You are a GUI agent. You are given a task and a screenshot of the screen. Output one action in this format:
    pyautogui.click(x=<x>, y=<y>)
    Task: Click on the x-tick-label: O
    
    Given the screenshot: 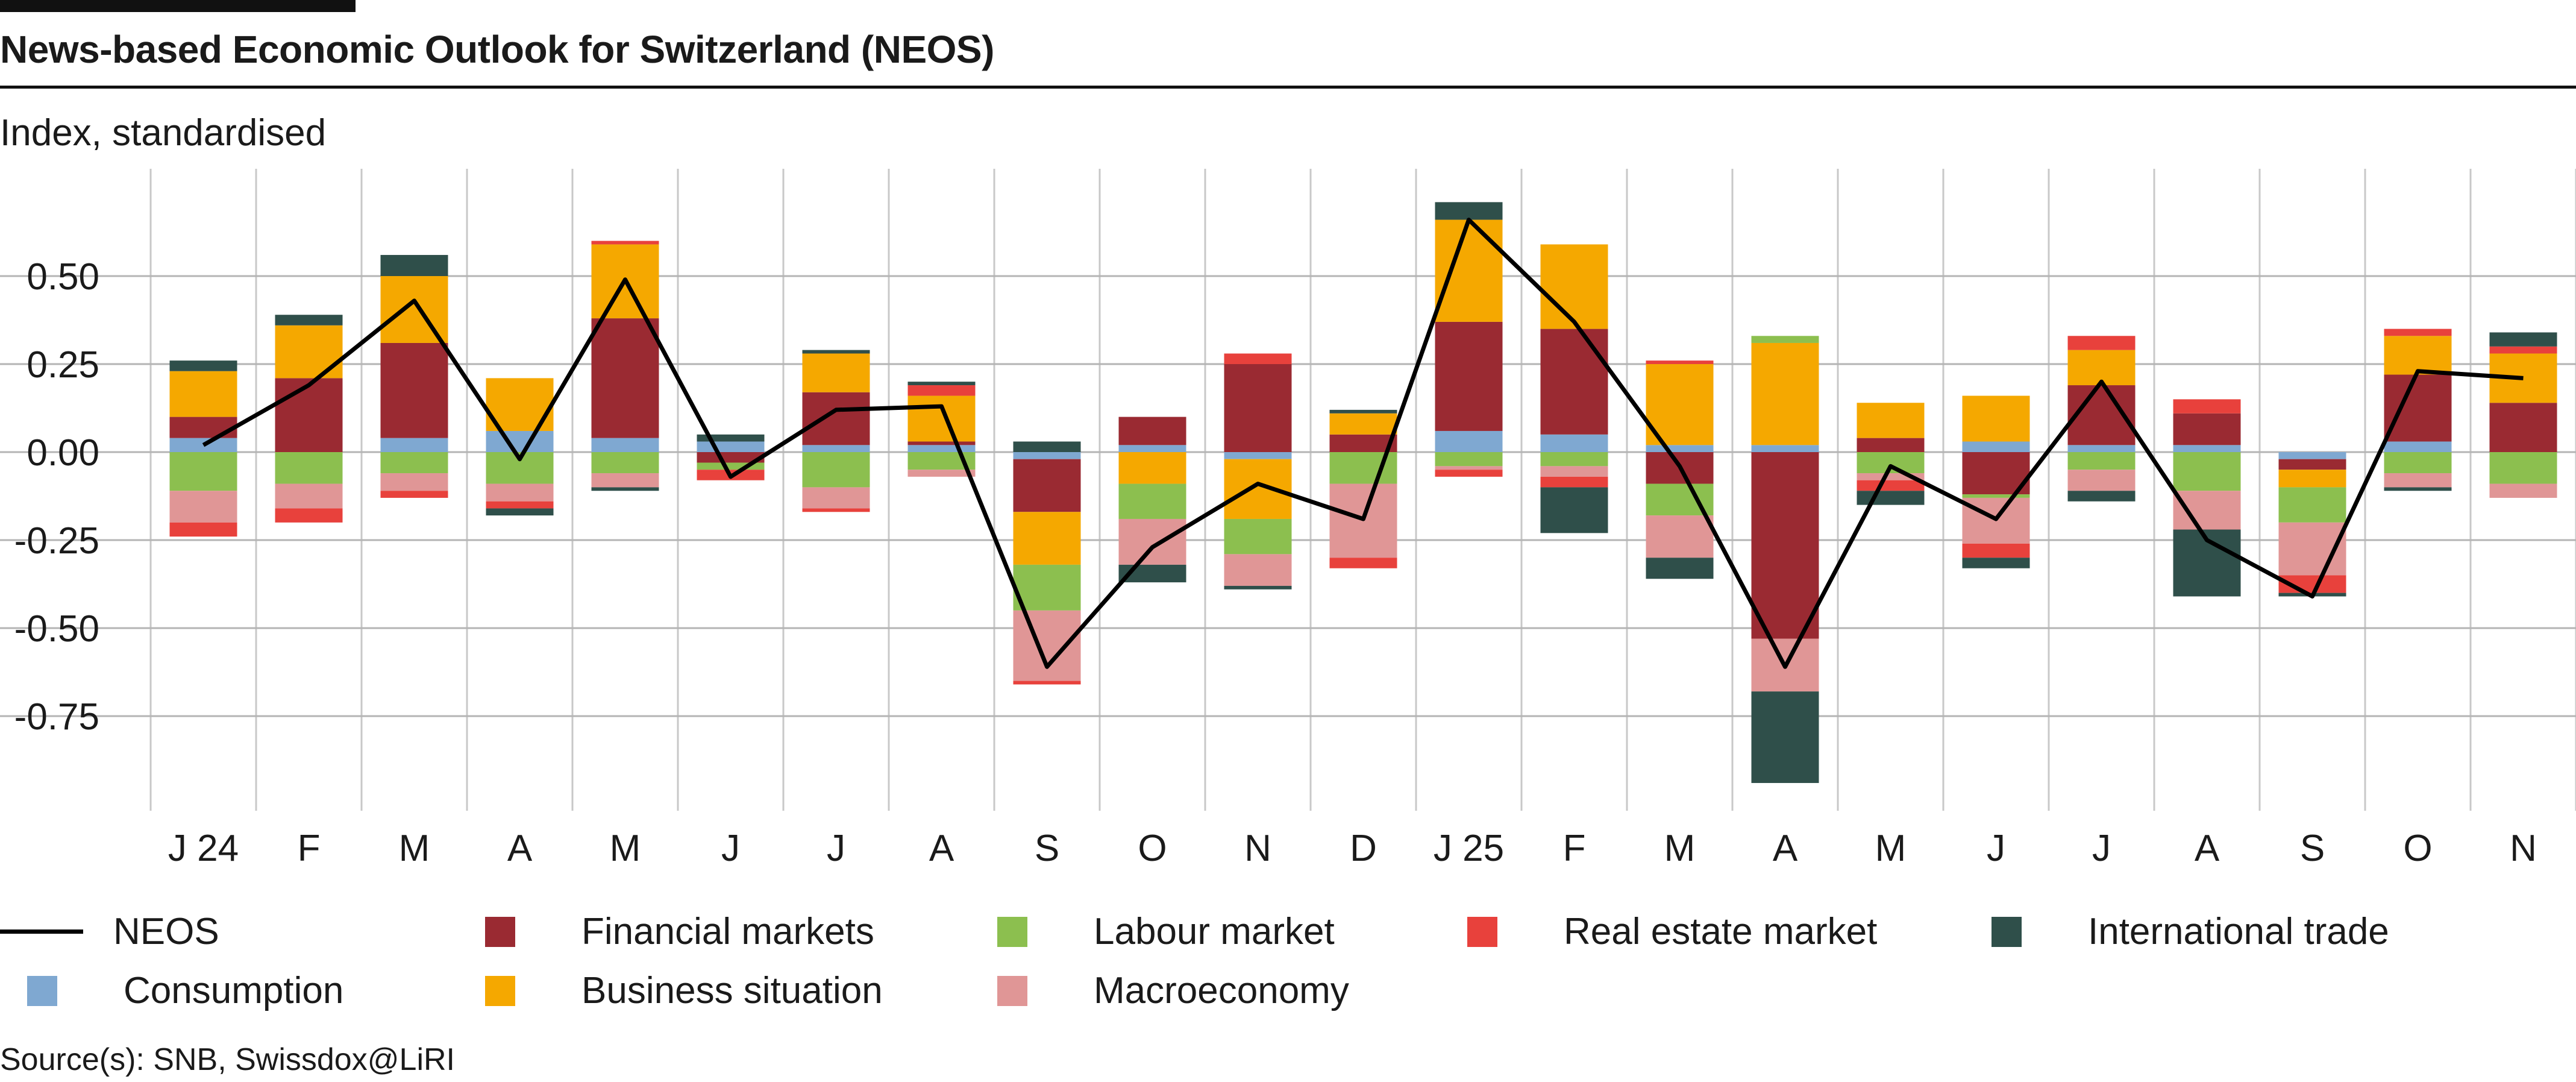 What is the action you would take?
    pyautogui.click(x=1152, y=848)
    